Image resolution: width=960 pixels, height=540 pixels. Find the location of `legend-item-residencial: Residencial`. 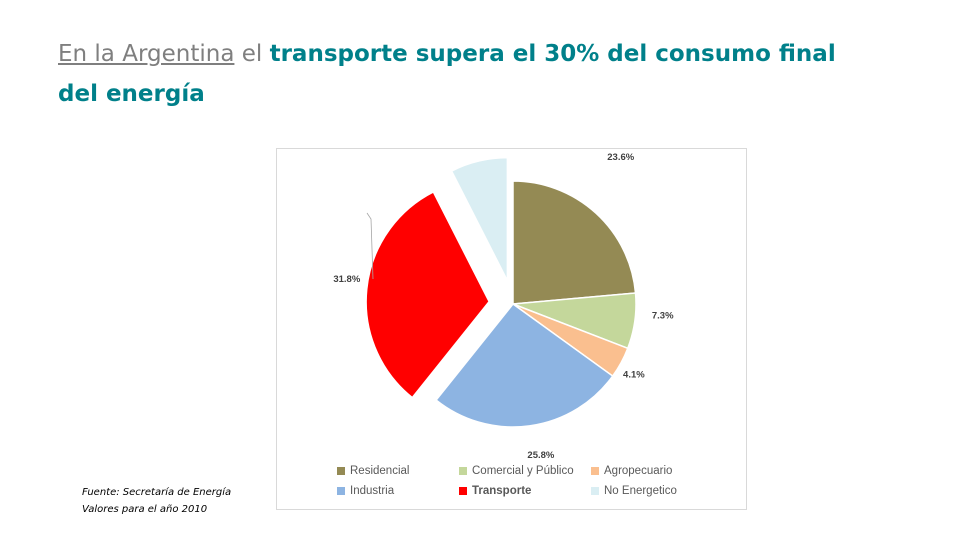

legend-item-residencial: Residencial is located at coordinates (398, 471).